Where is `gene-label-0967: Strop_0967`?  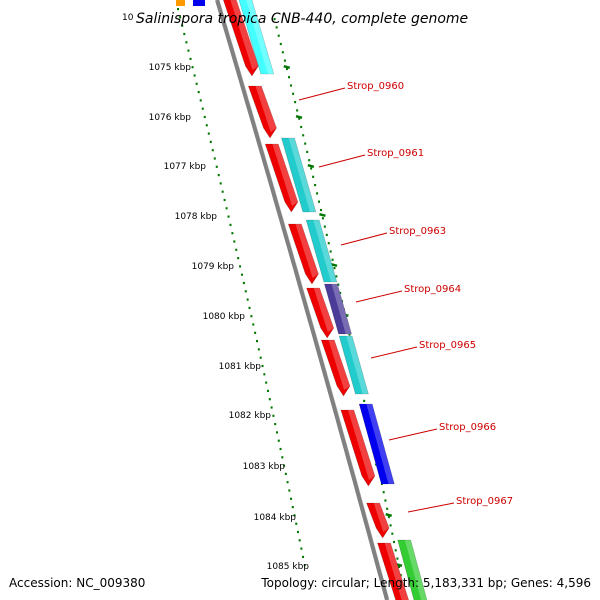
gene-label-0967: Strop_0967 is located at coordinates (484, 501).